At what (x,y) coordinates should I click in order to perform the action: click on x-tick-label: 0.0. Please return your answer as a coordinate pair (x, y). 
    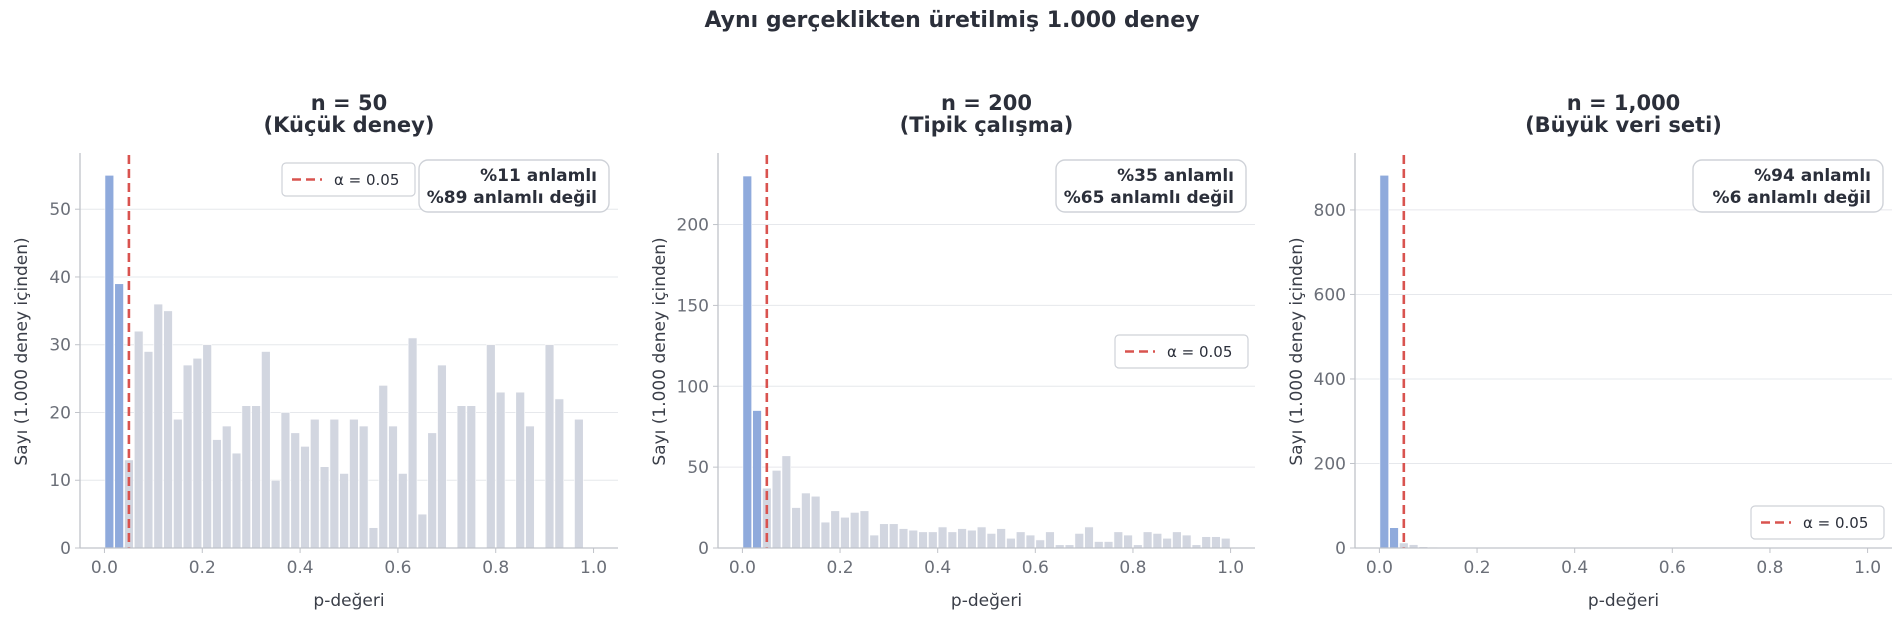
    Looking at the image, I should click on (1379, 568).